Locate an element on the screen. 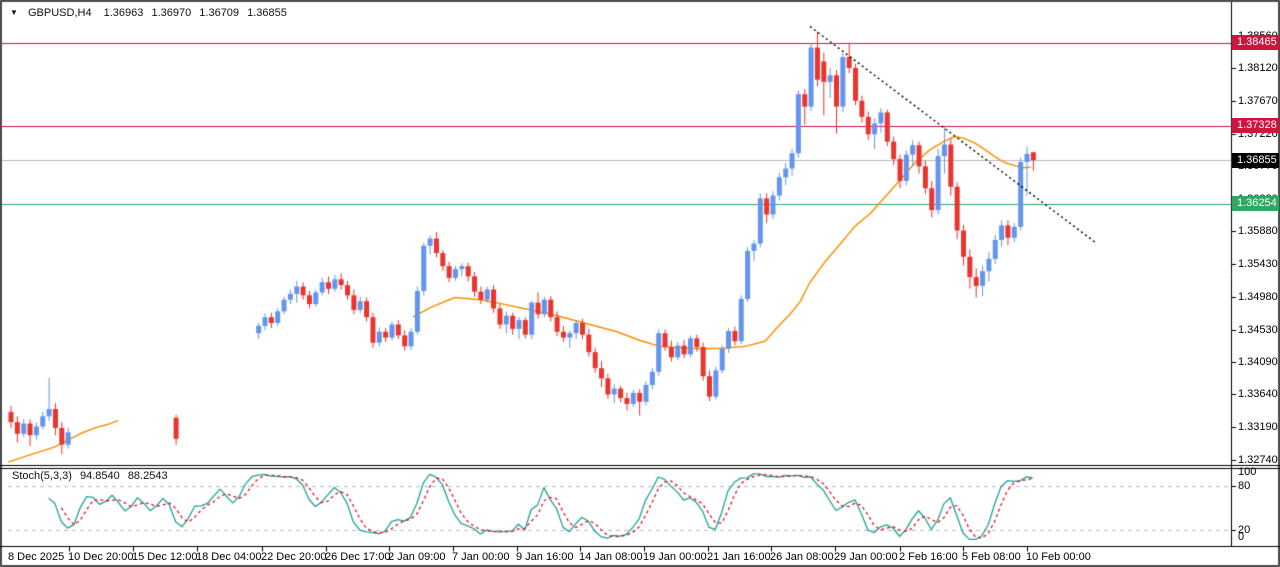 The width and height of the screenshot is (1280, 567). time-axis-label: 10 Dec 20:00 is located at coordinates (101, 557).